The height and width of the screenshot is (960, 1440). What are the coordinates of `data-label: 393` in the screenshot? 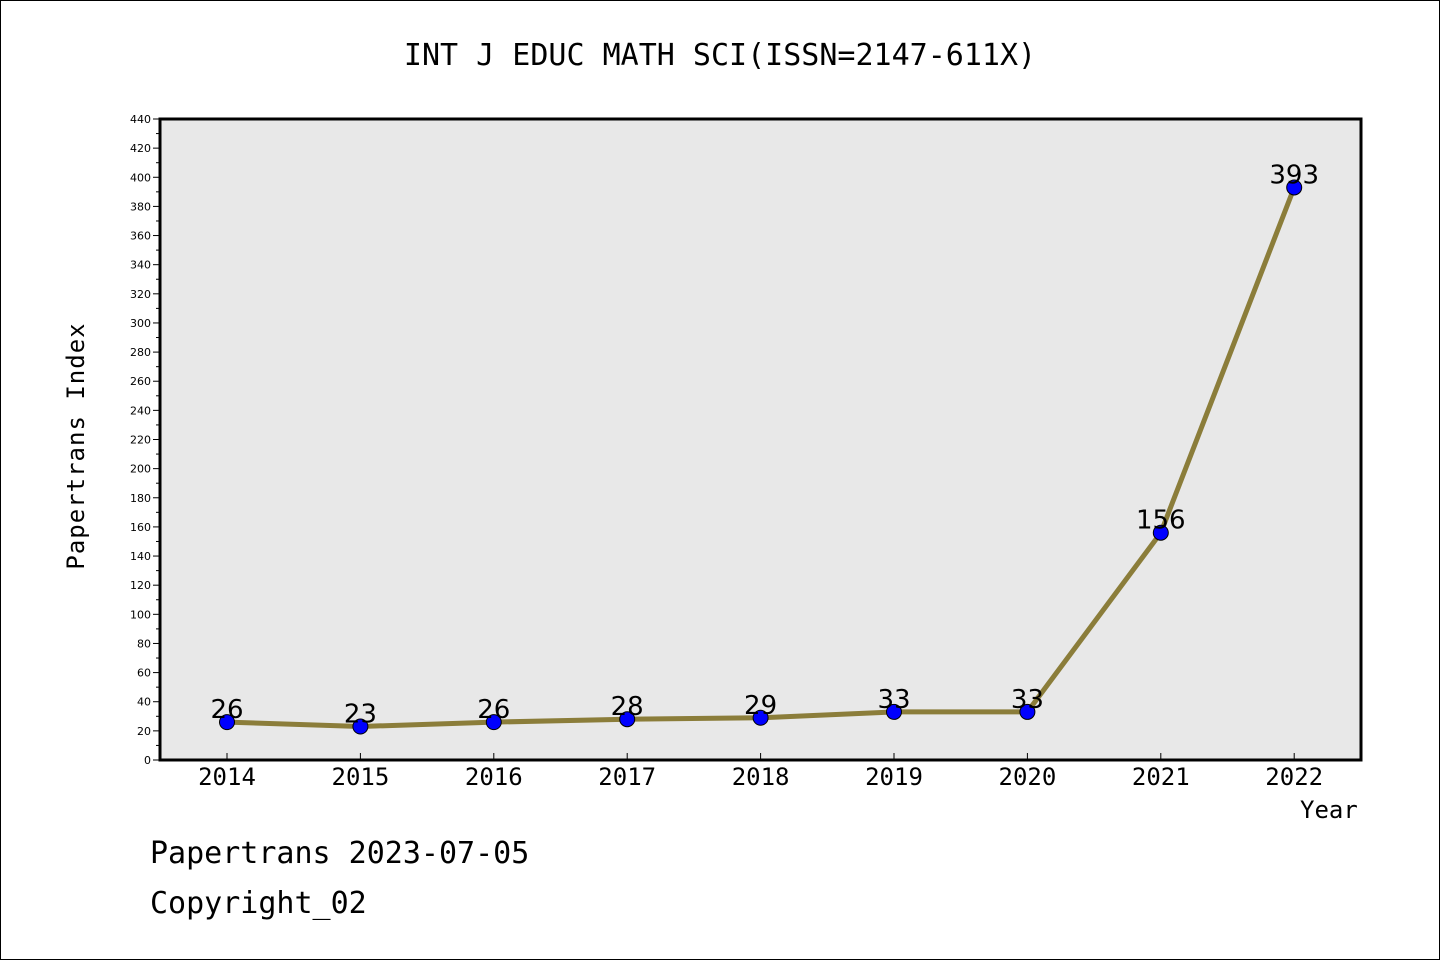 It's located at (1294, 175).